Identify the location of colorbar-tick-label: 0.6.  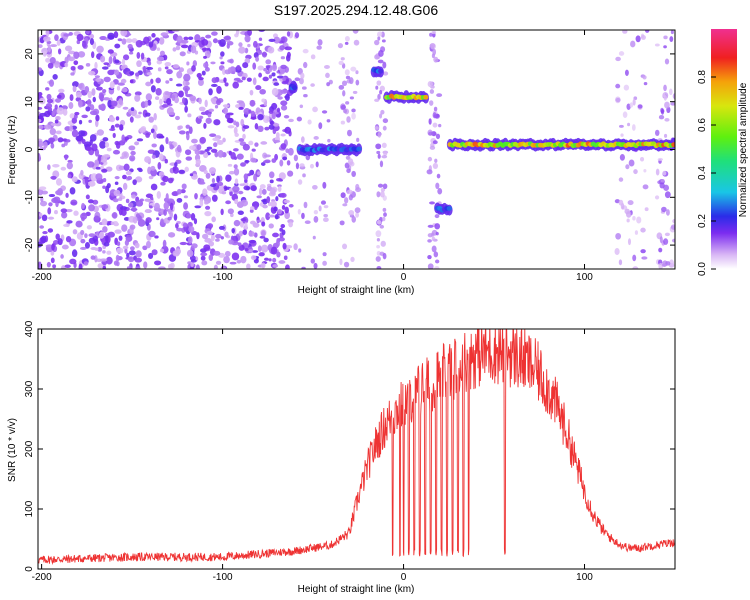
(702, 125).